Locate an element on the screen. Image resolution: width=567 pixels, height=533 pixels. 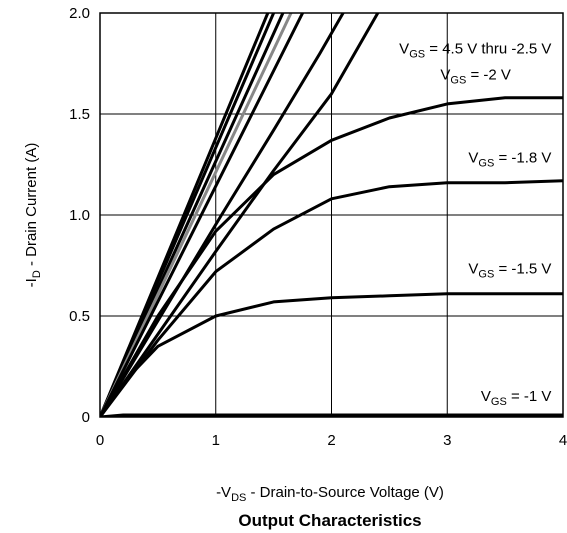
y-tick-label-1: 0.5 is located at coordinates (79, 316).